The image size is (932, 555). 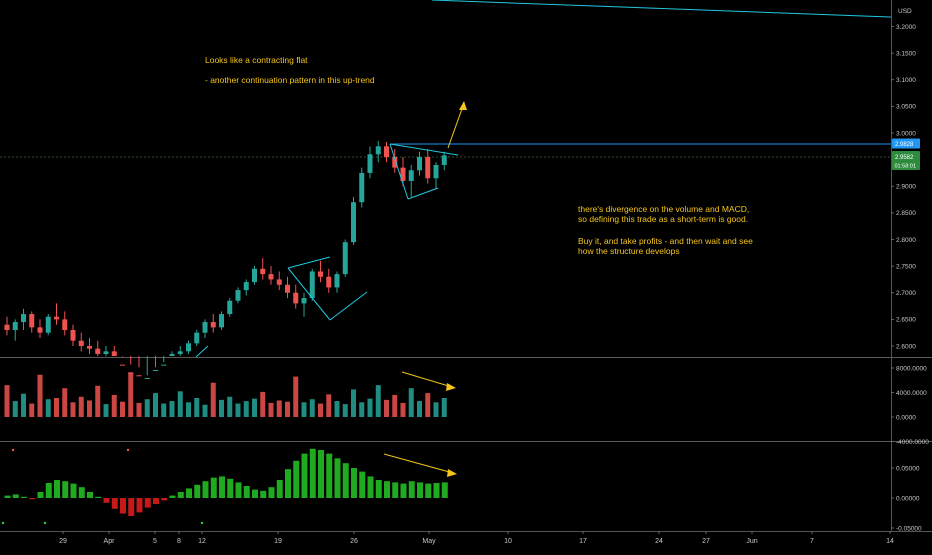 I want to click on up-arrow-shaft, so click(x=455, y=127).